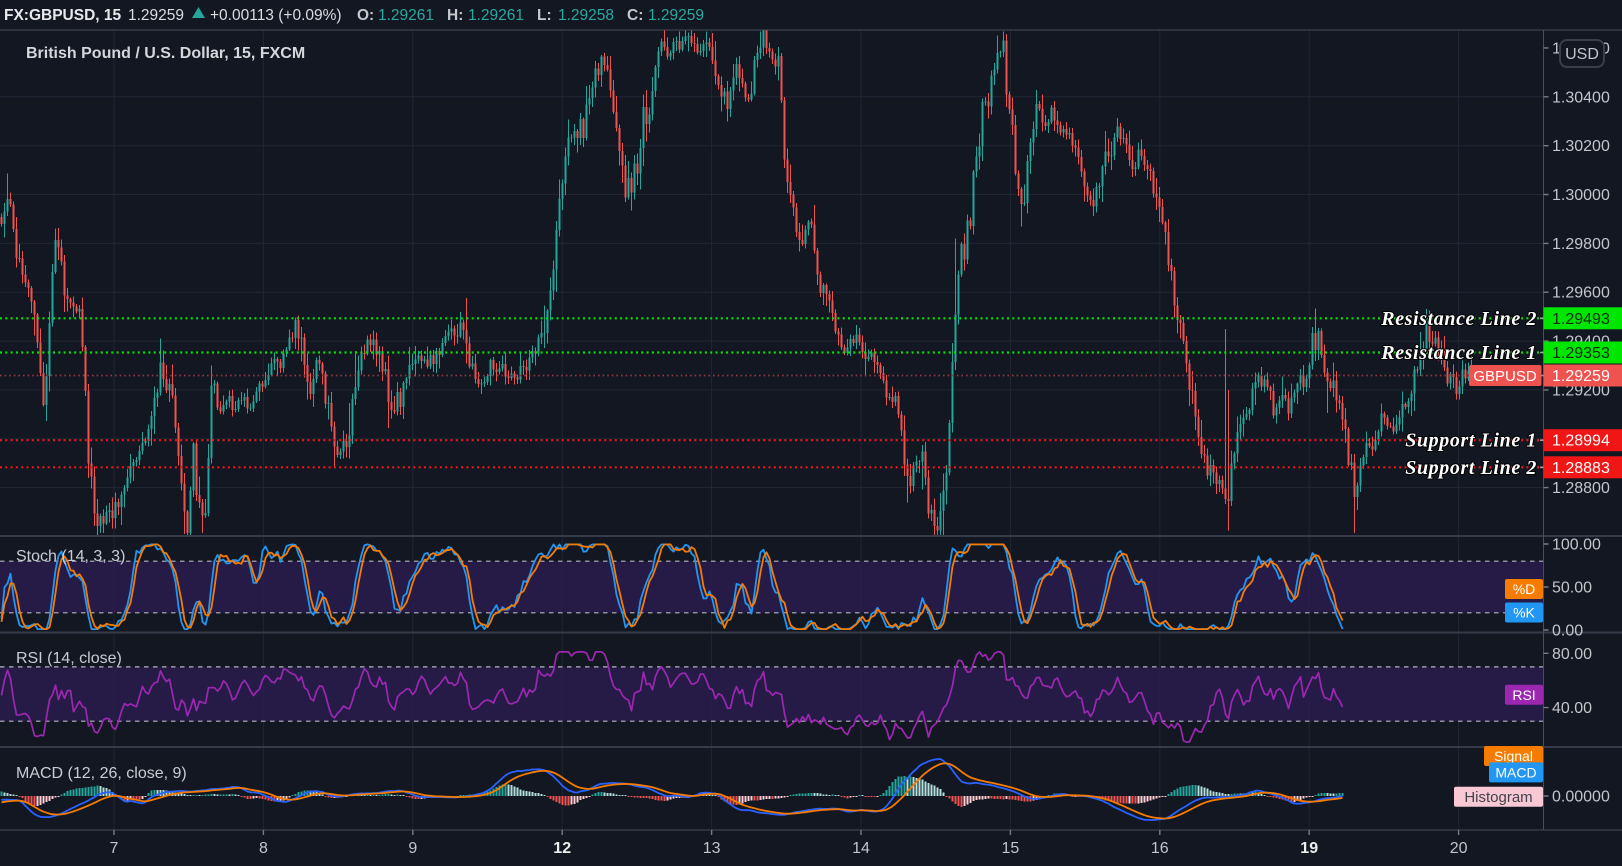  What do you see at coordinates (1581, 488) in the screenshot?
I see `svg-text: 1.28800` at bounding box center [1581, 488].